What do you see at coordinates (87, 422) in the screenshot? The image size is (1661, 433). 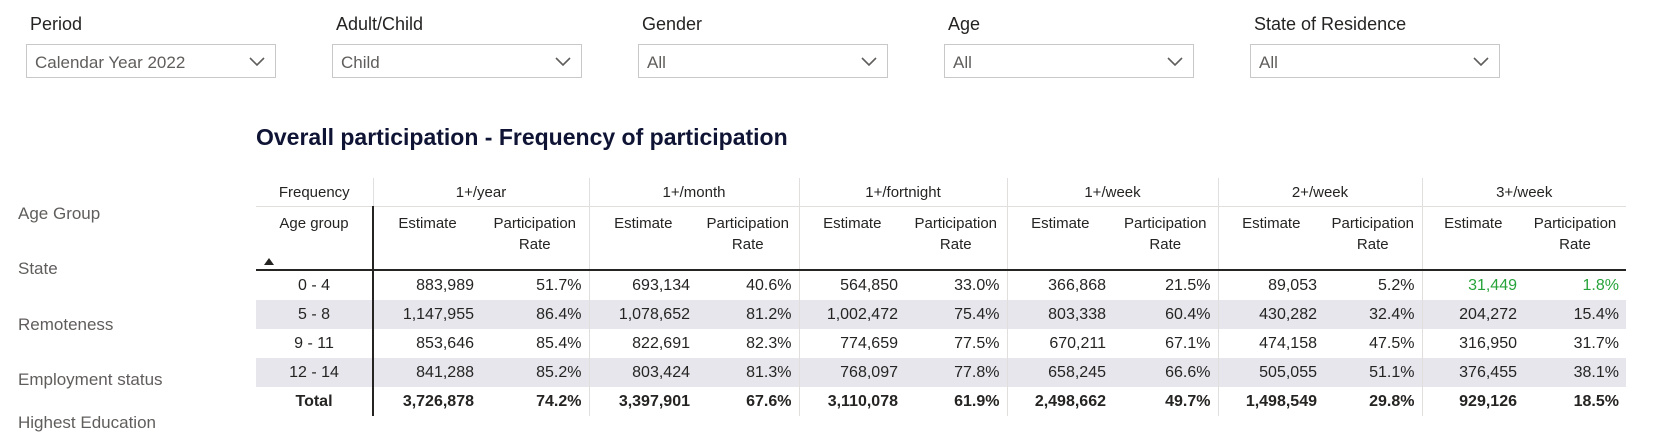 I see `sidebar-item-highest-education: Highest Education` at bounding box center [87, 422].